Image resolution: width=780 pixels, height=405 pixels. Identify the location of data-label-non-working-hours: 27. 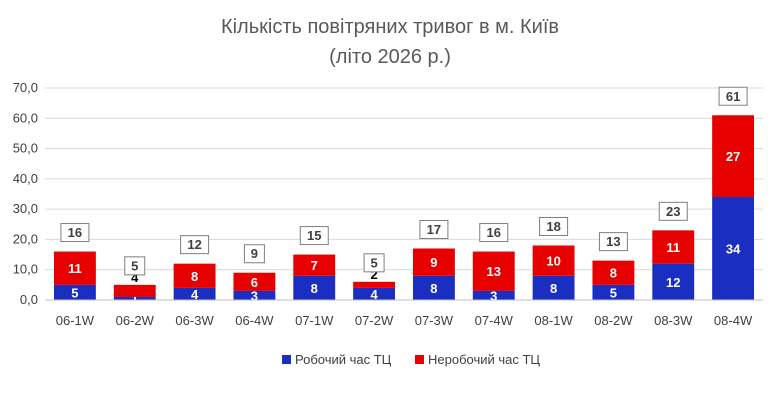
(733, 156).